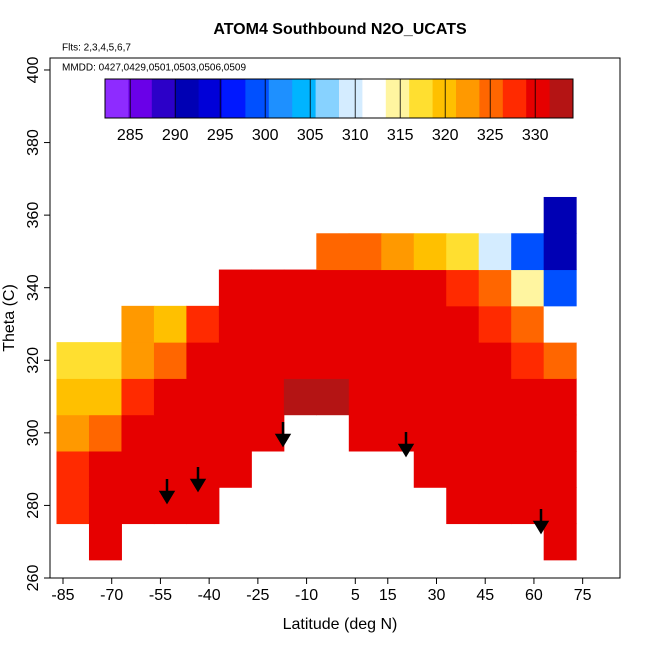 The width and height of the screenshot is (650, 650). What do you see at coordinates (437, 595) in the screenshot?
I see `x-tick-label: 30` at bounding box center [437, 595].